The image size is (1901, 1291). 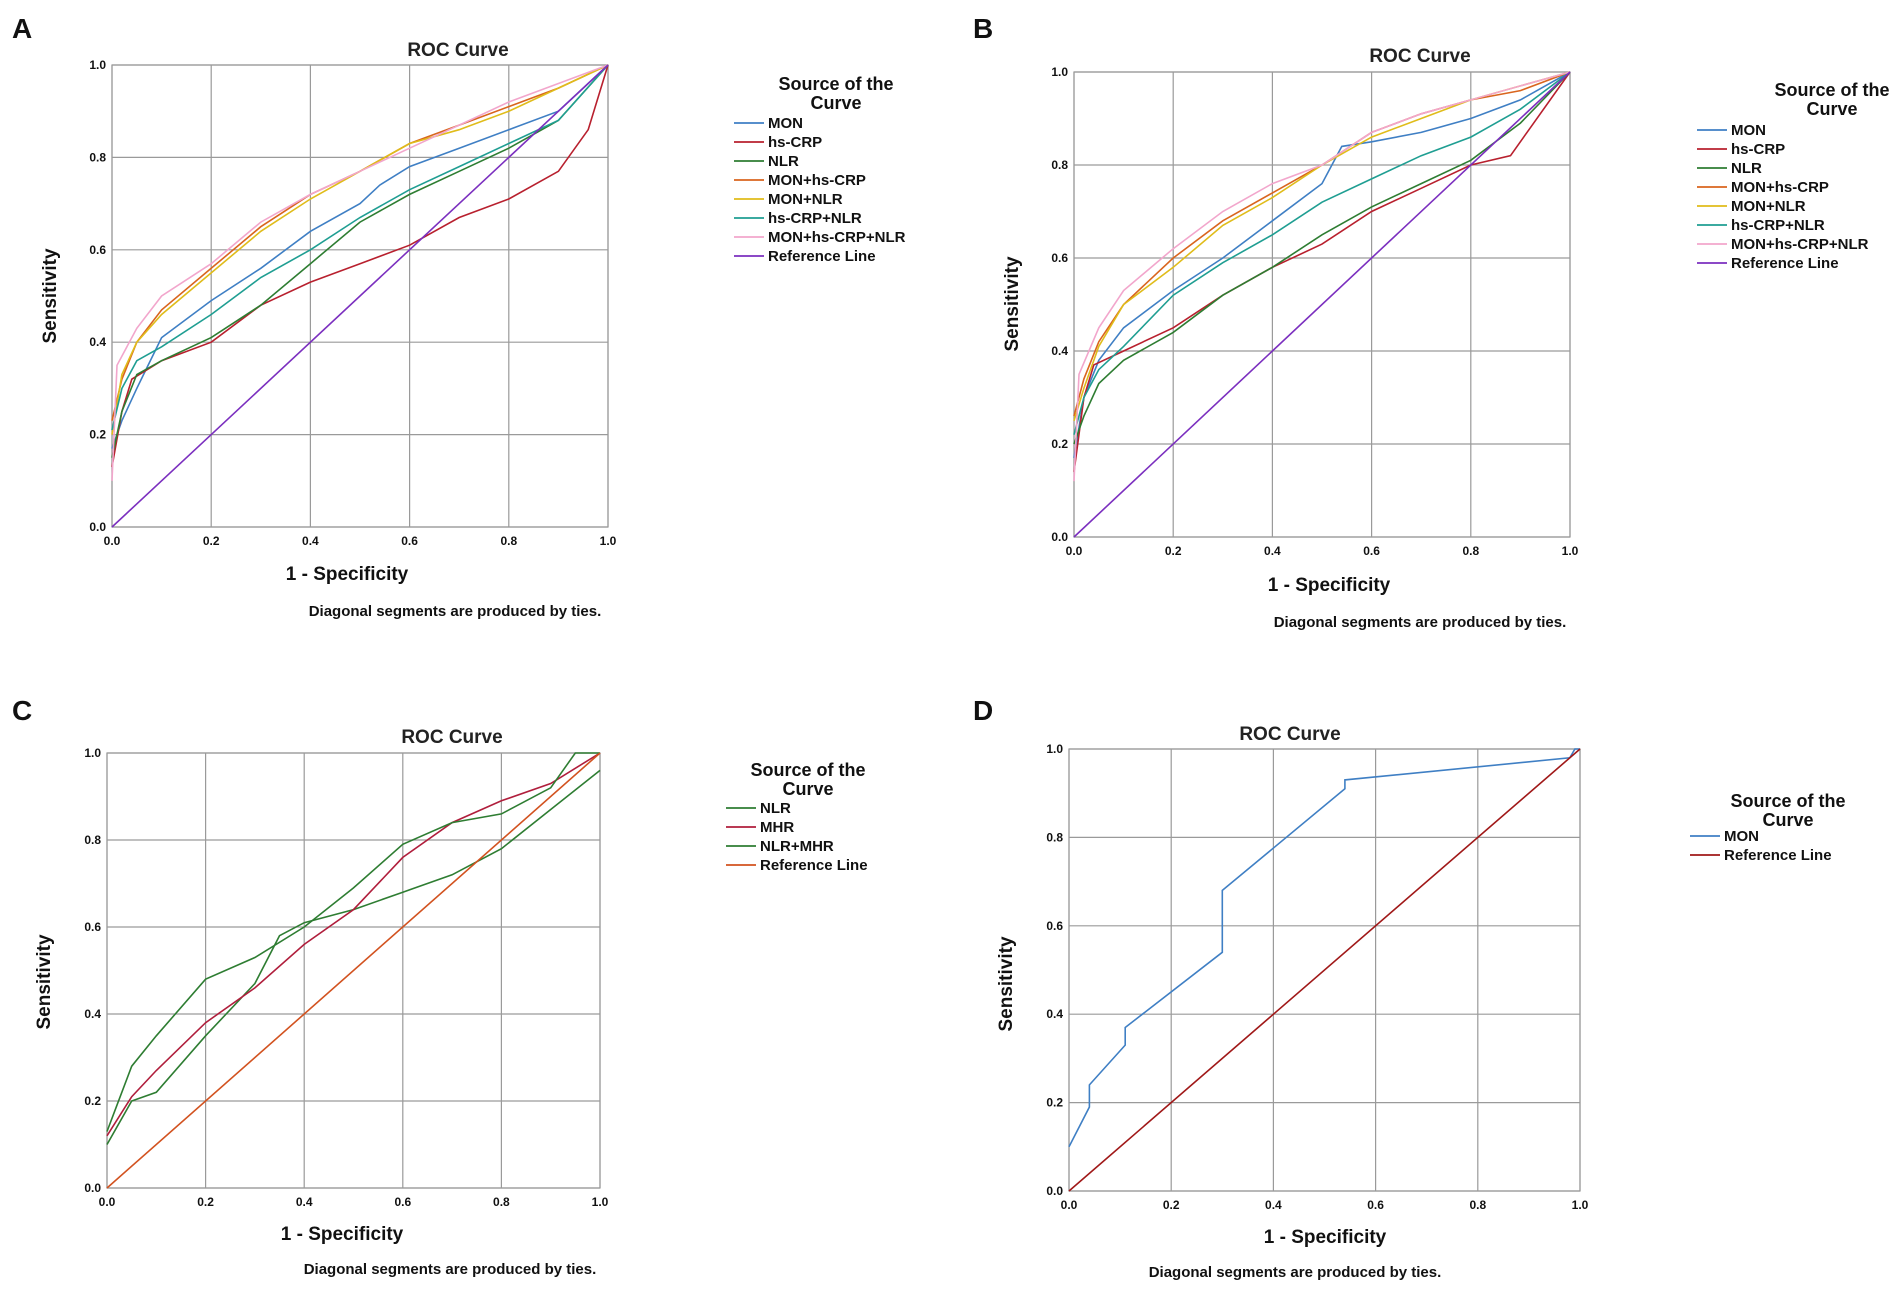 What do you see at coordinates (797, 846) in the screenshot?
I see `legend-item-label: NLR+MHR` at bounding box center [797, 846].